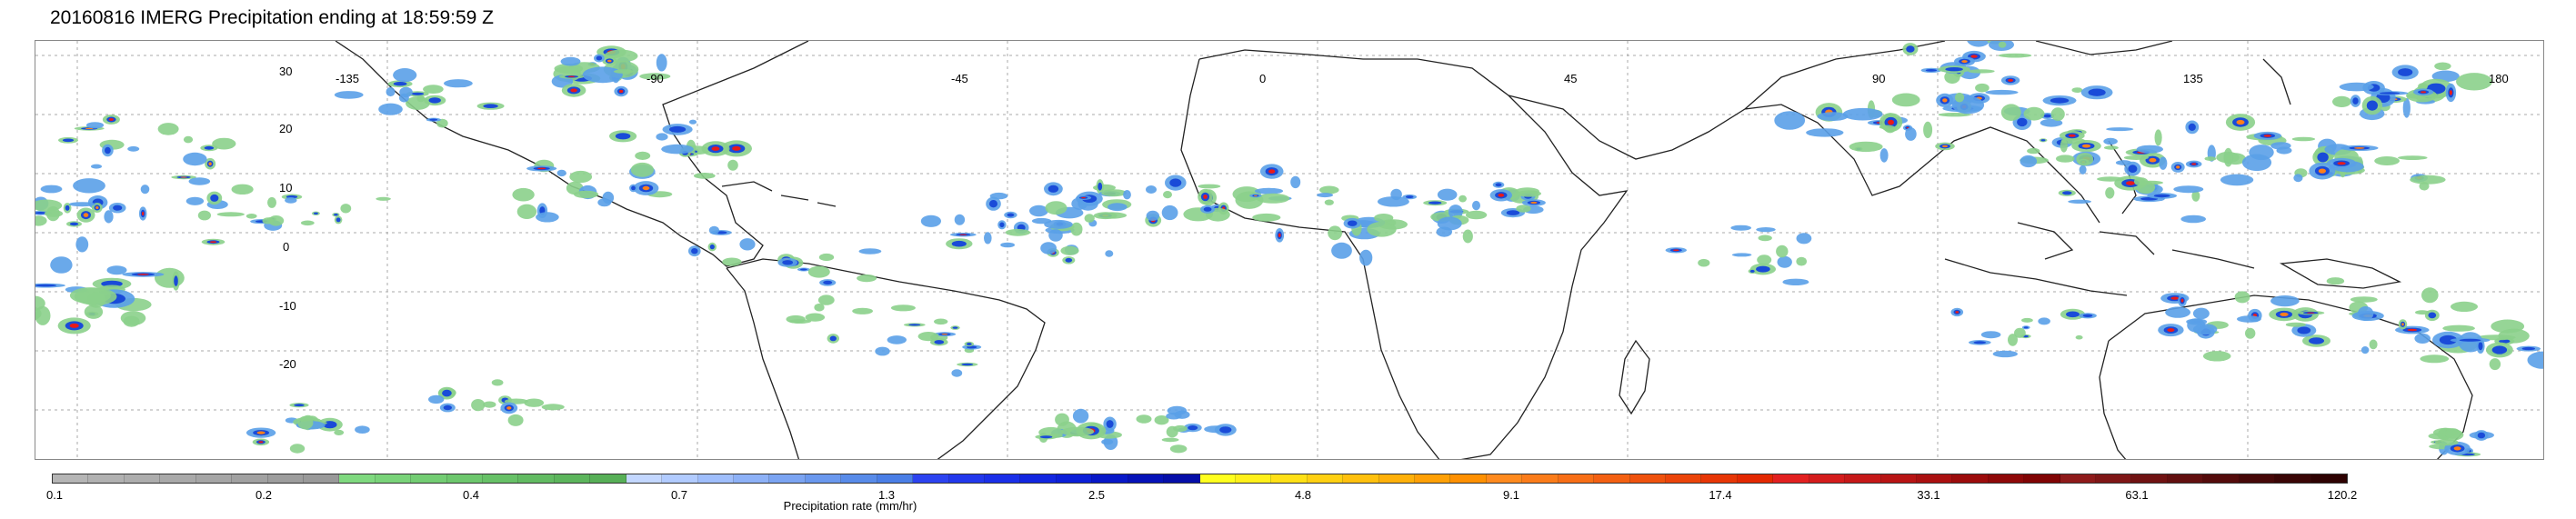 The height and width of the screenshot is (519, 2576). Describe the element at coordinates (1404, 254) in the screenshot. I see `coastline-africa` at that location.